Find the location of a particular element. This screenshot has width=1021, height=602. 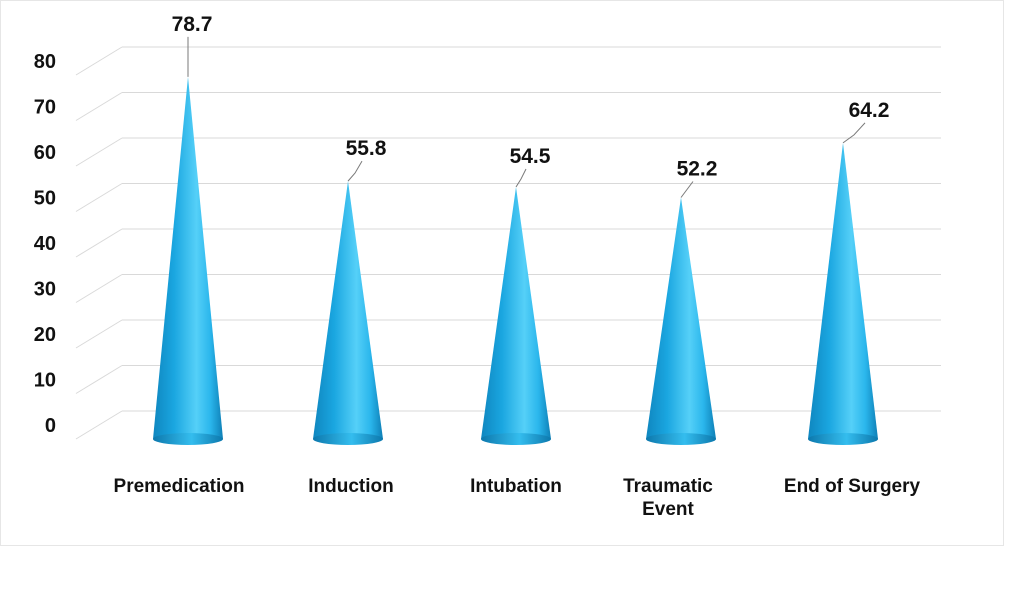

y-tick-label: 80 is located at coordinates (45, 62).